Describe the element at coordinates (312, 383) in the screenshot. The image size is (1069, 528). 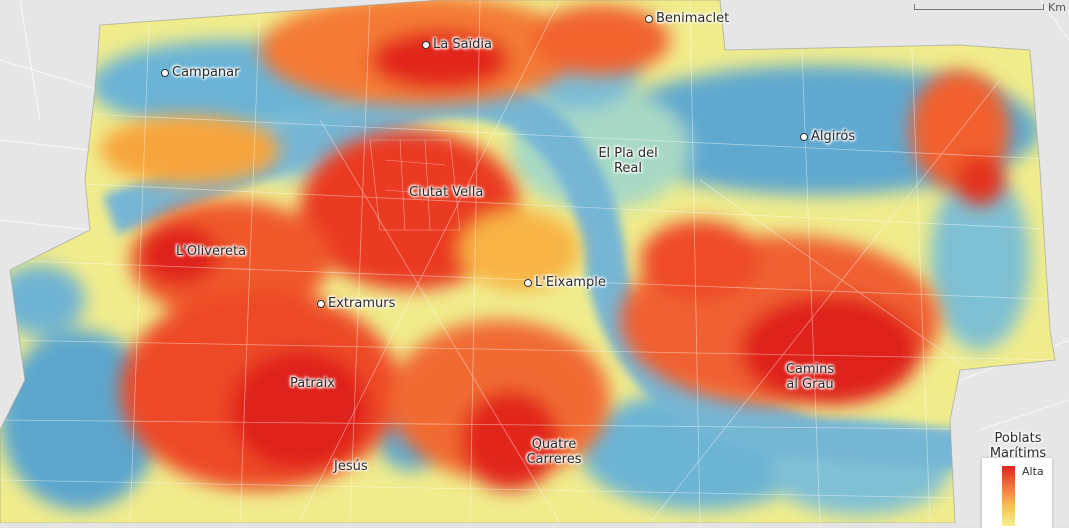
I see `district-label-patraix: Patraix` at that location.